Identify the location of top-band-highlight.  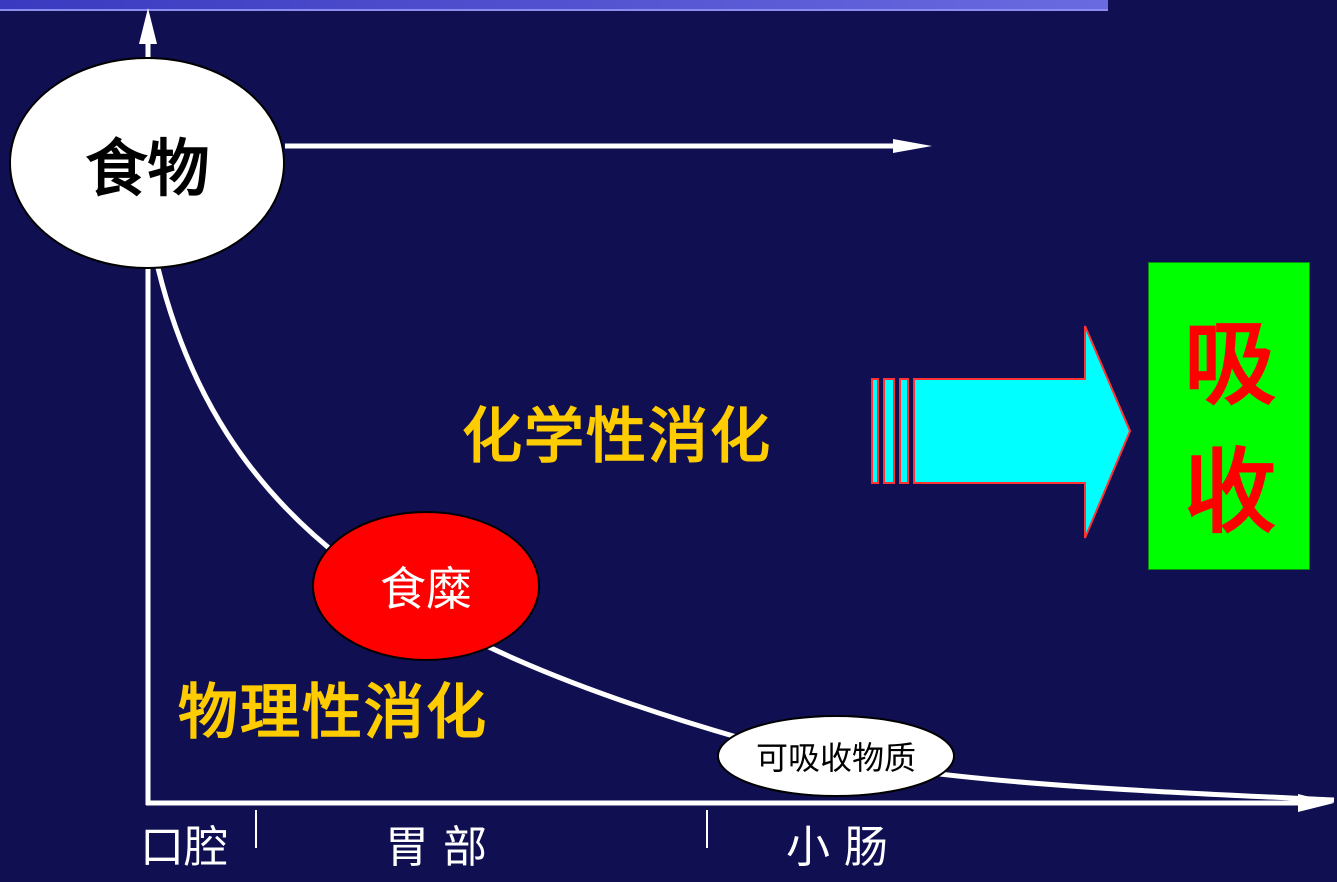
(554, 10).